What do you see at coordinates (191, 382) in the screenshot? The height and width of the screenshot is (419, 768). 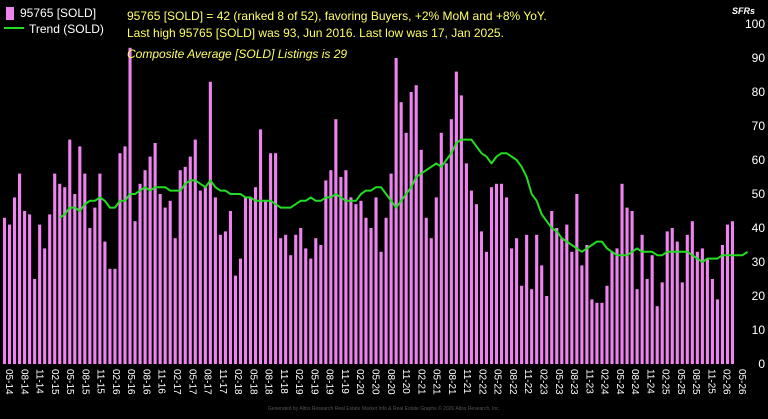 I see `x-tick-label: 05-17` at bounding box center [191, 382].